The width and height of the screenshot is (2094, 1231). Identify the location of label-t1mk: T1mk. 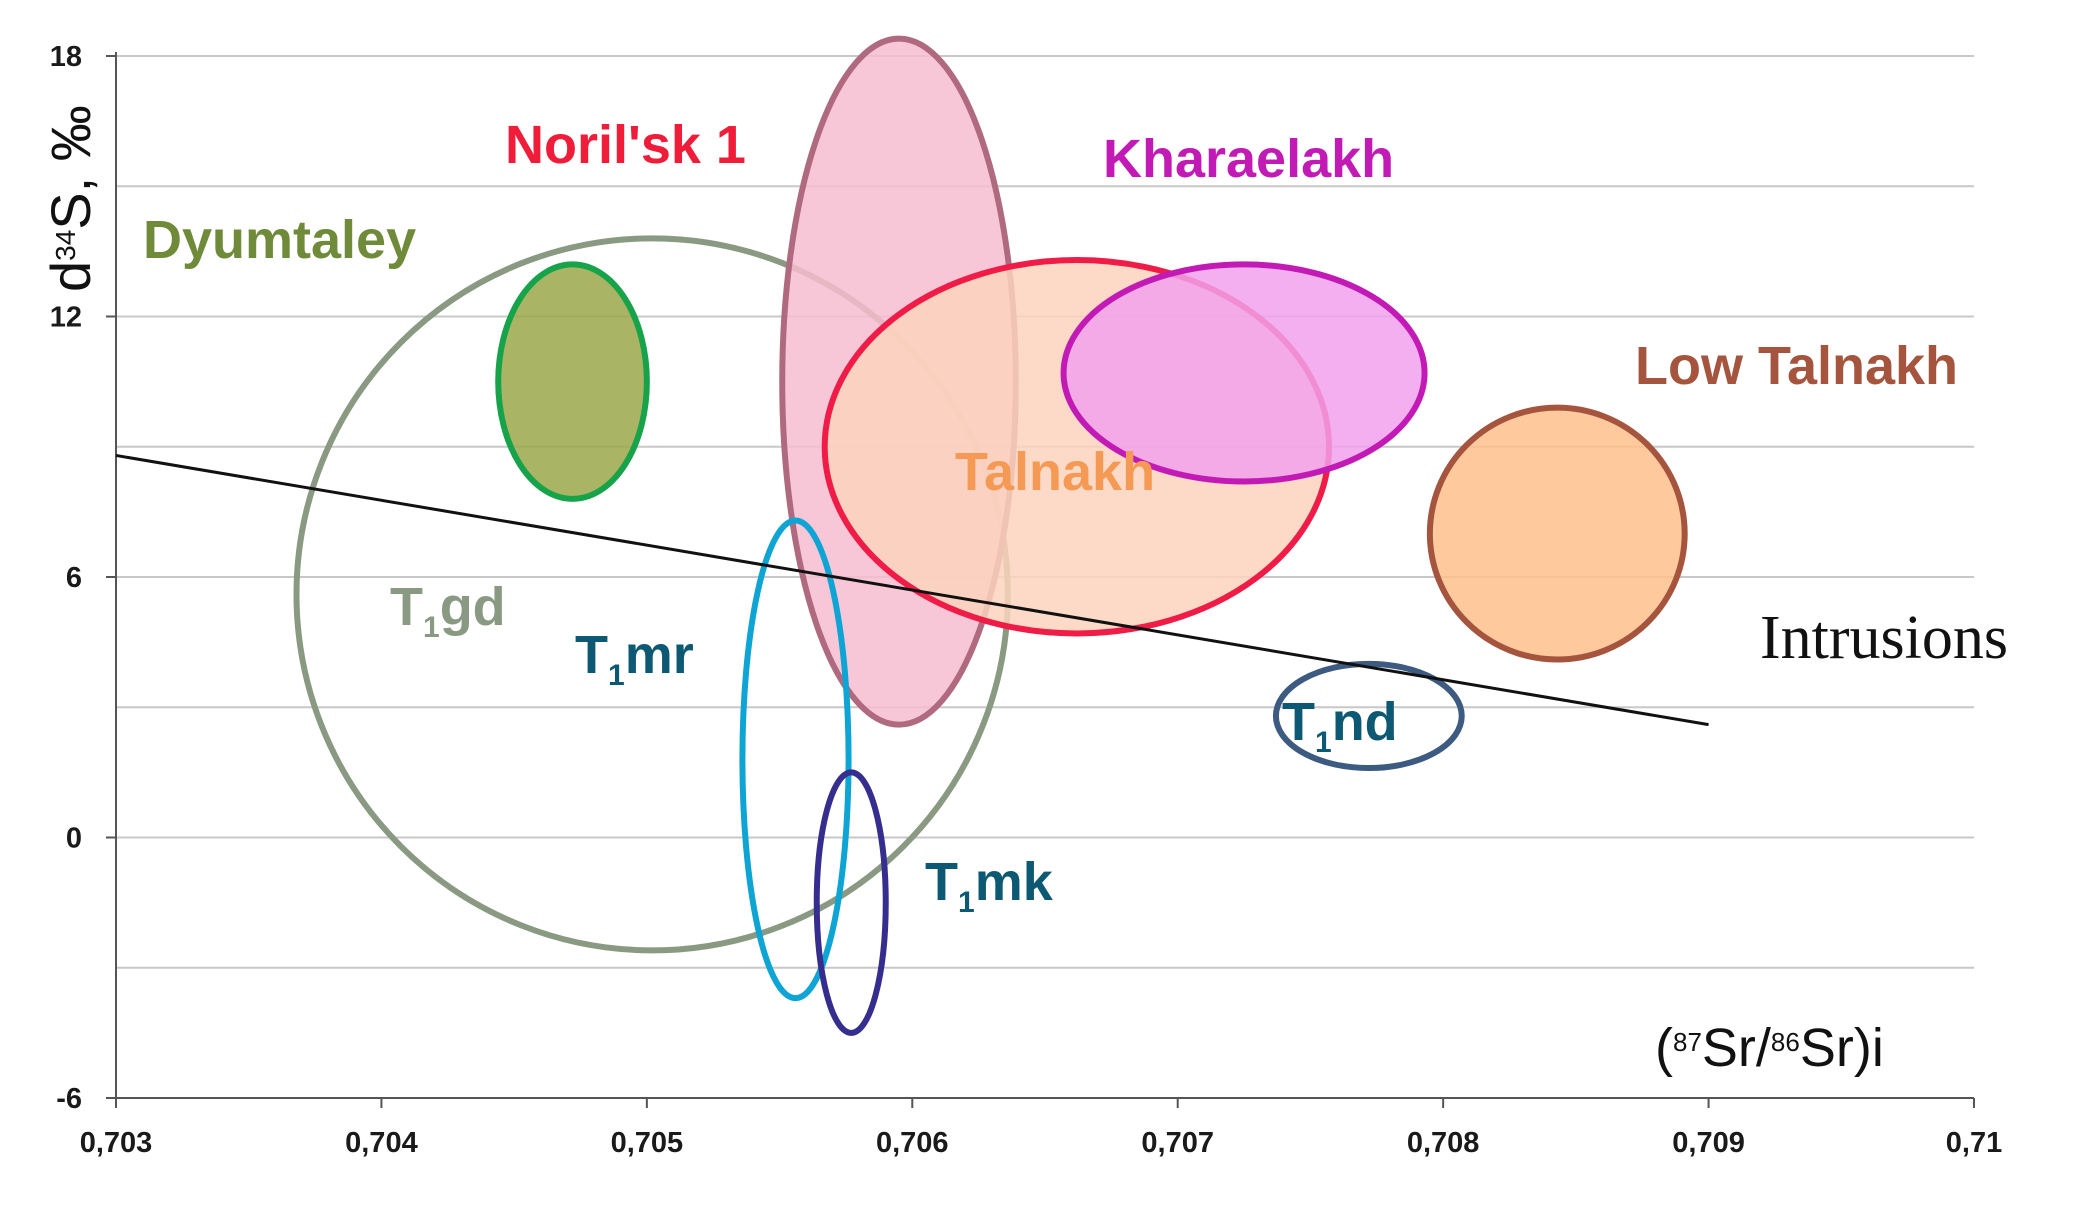
(989, 885).